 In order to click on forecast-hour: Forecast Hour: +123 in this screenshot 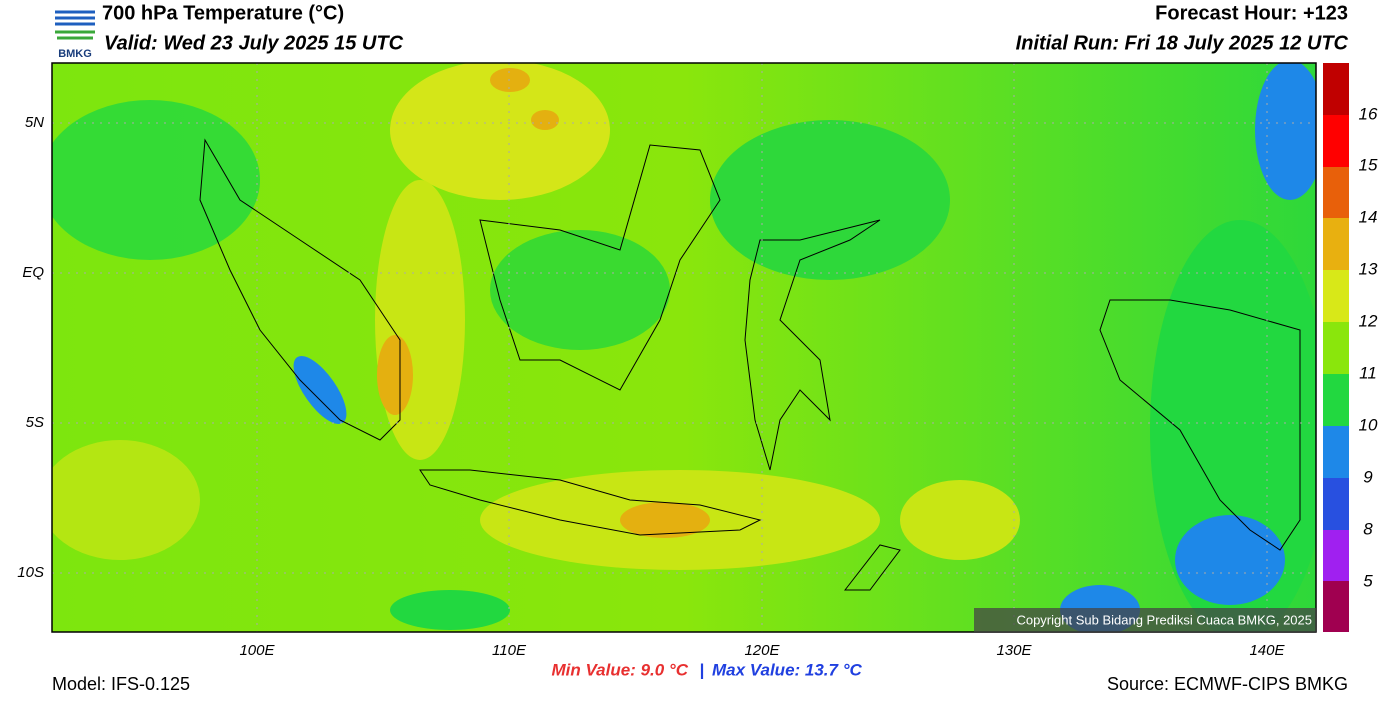, I will do `click(1251, 13)`.